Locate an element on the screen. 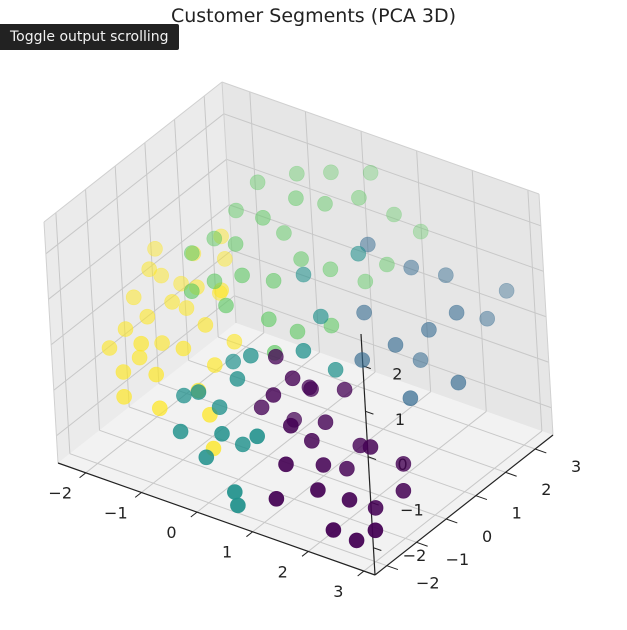 The image size is (627, 630). x-tick-label: −2 is located at coordinates (60, 493).